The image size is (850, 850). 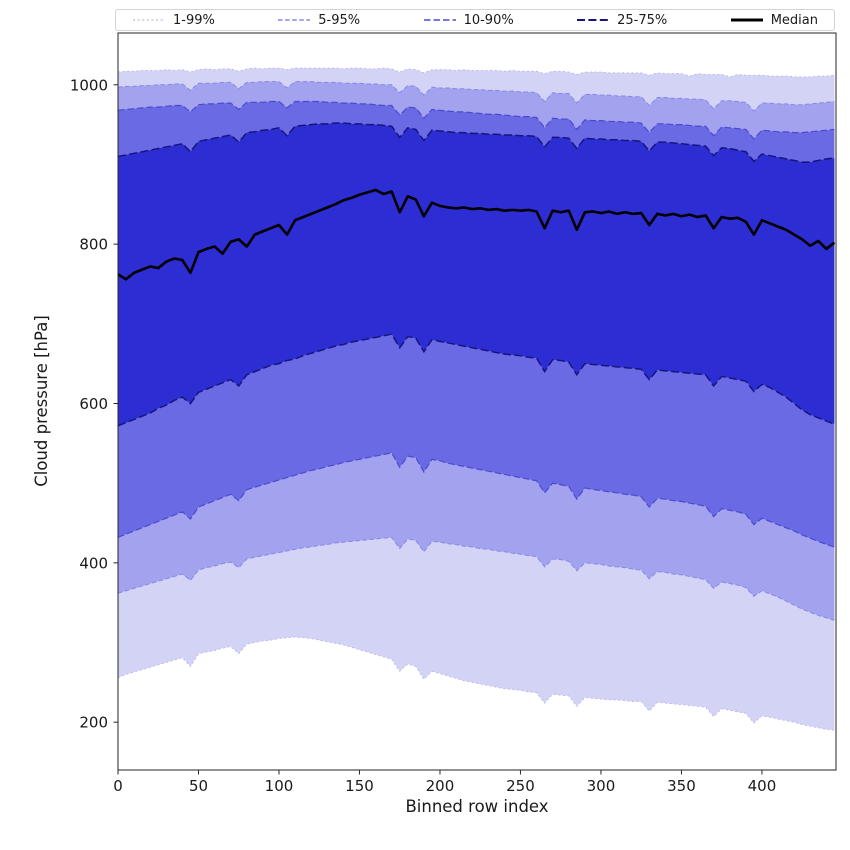 I want to click on band-lower-edge-25-75%, so click(x=476, y=380).